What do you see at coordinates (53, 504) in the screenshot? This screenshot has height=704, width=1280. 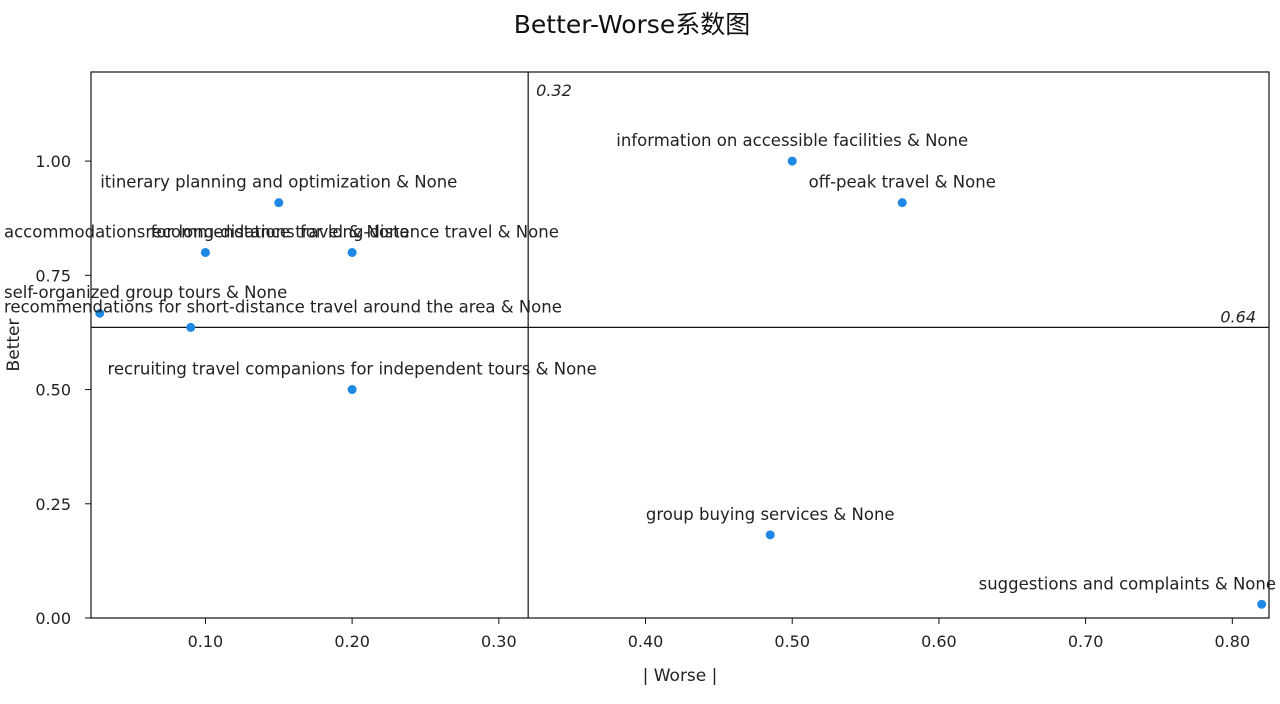 I see `y-tick-label: 0.25` at bounding box center [53, 504].